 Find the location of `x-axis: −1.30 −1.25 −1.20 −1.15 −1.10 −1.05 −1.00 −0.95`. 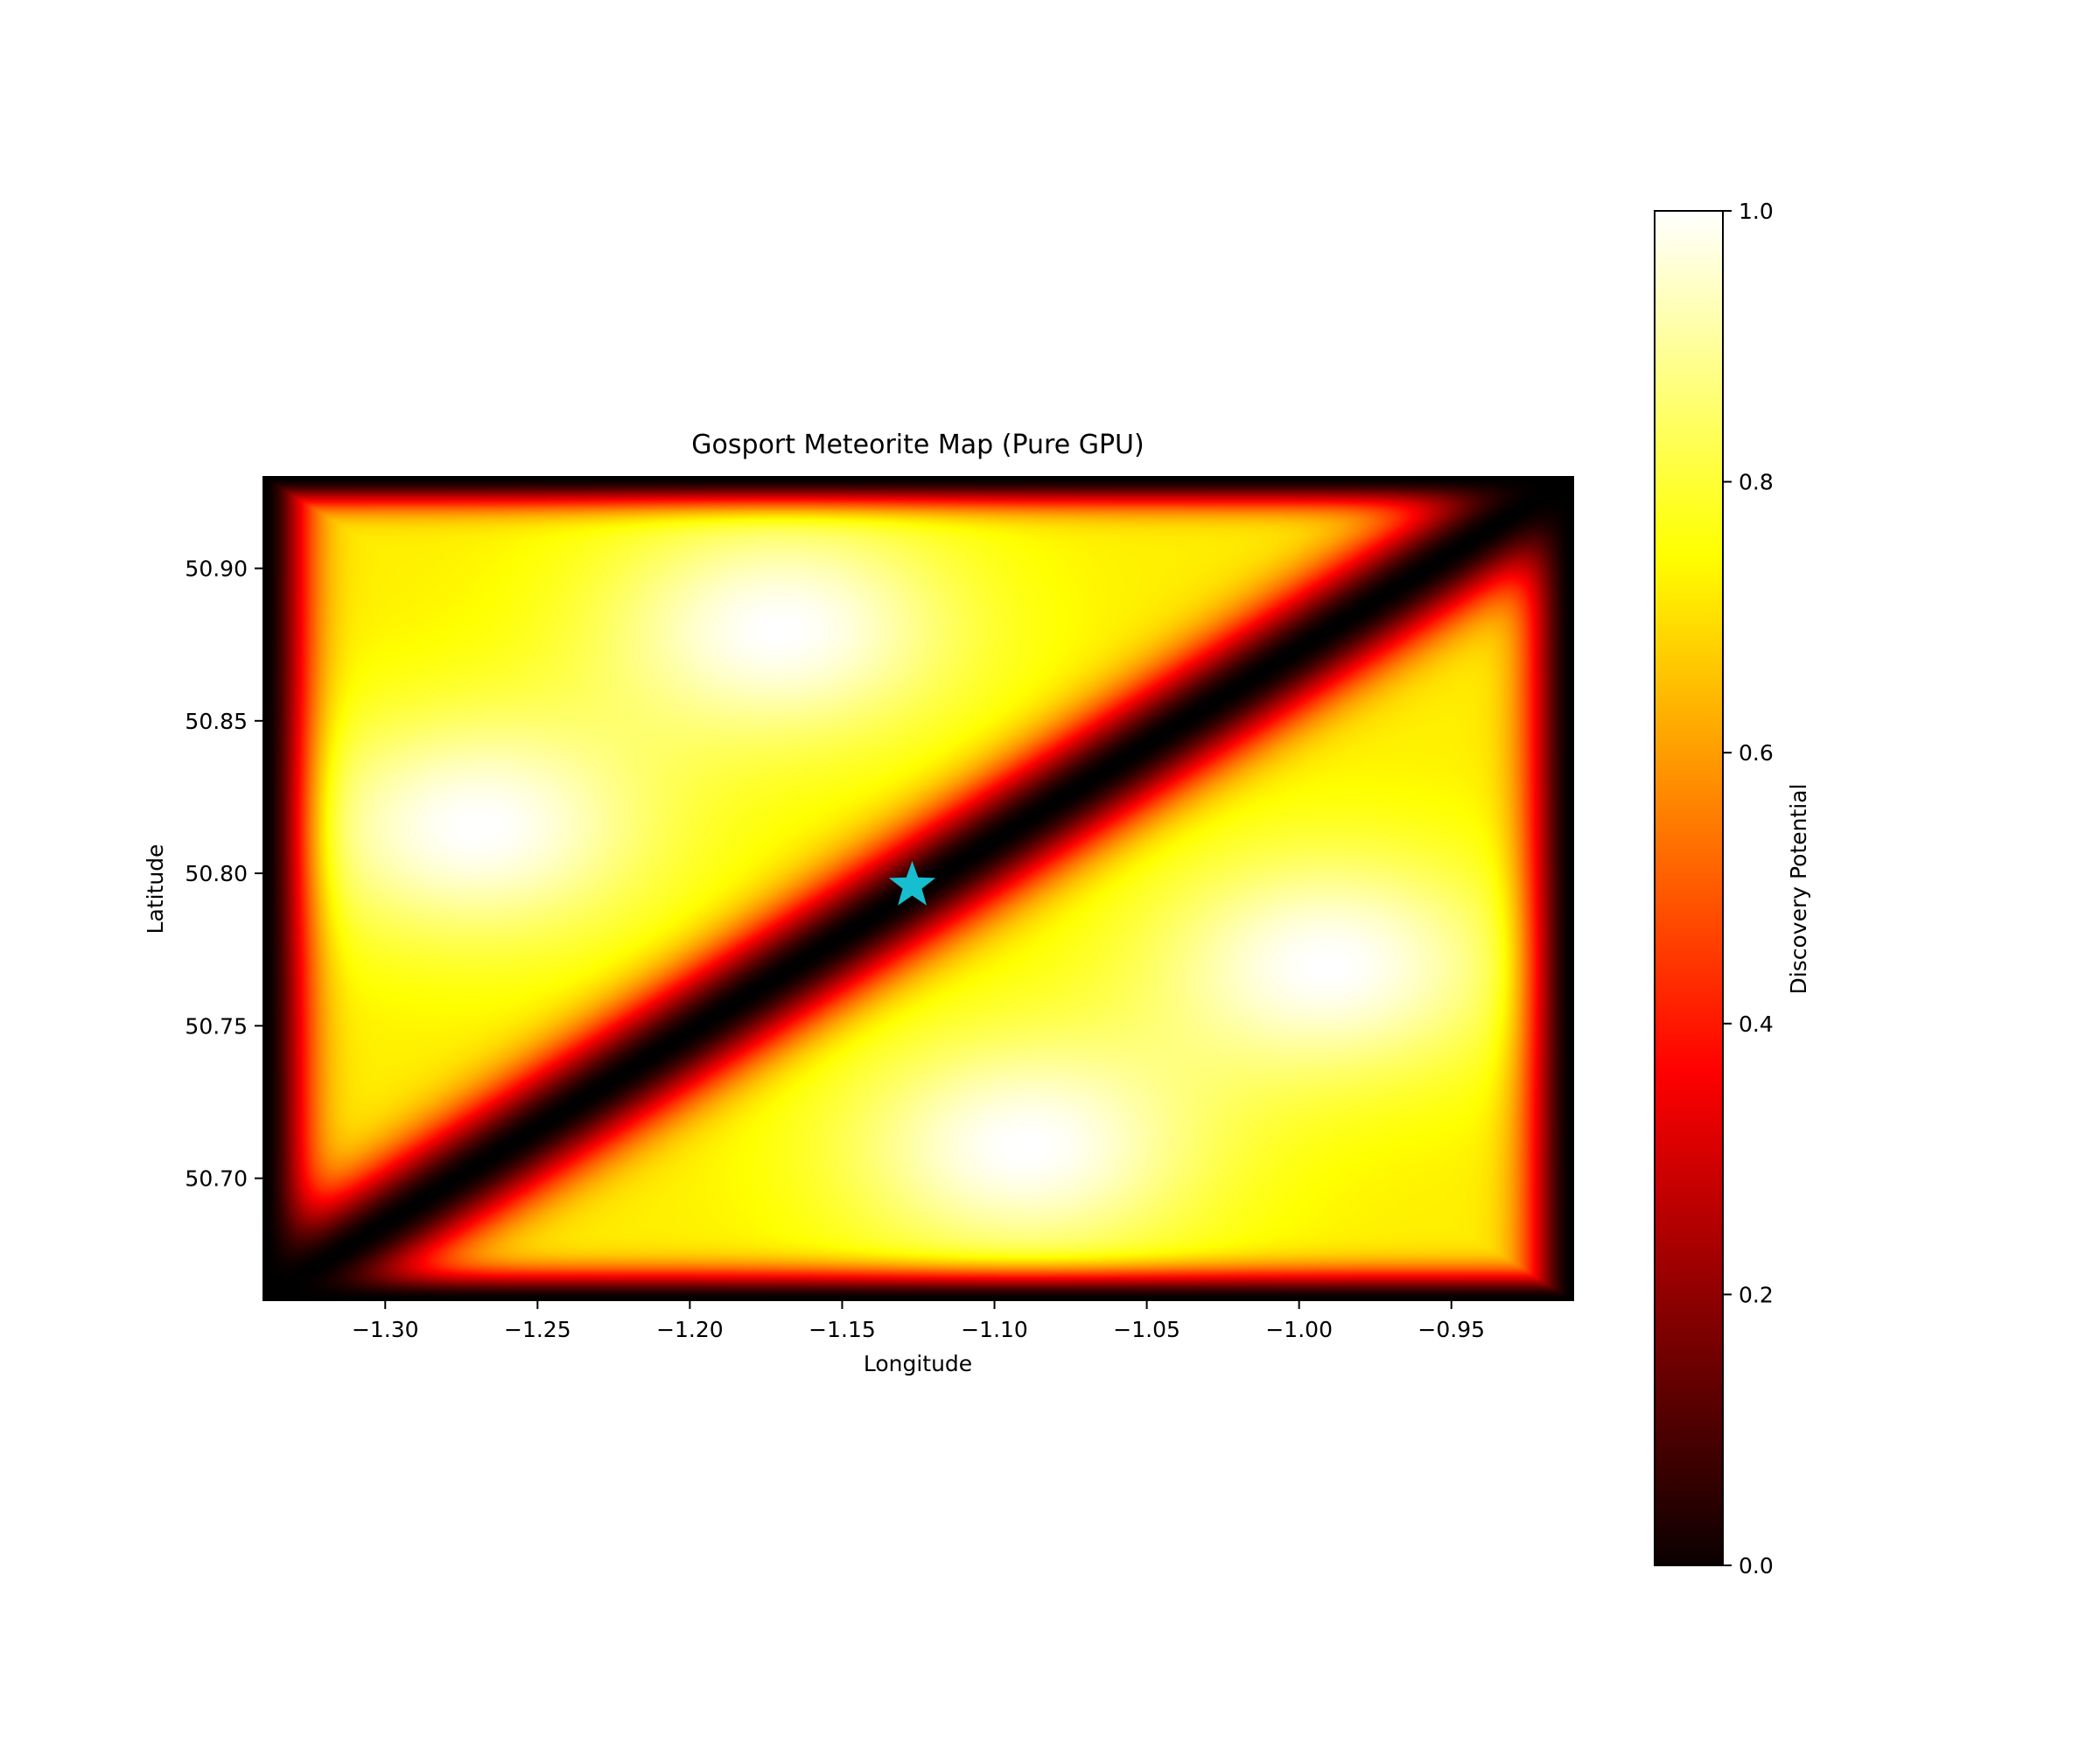

x-axis: −1.30 −1.25 −1.20 −1.15 −1.10 −1.05 −1.00 −0.95 is located at coordinates (918, 1321).